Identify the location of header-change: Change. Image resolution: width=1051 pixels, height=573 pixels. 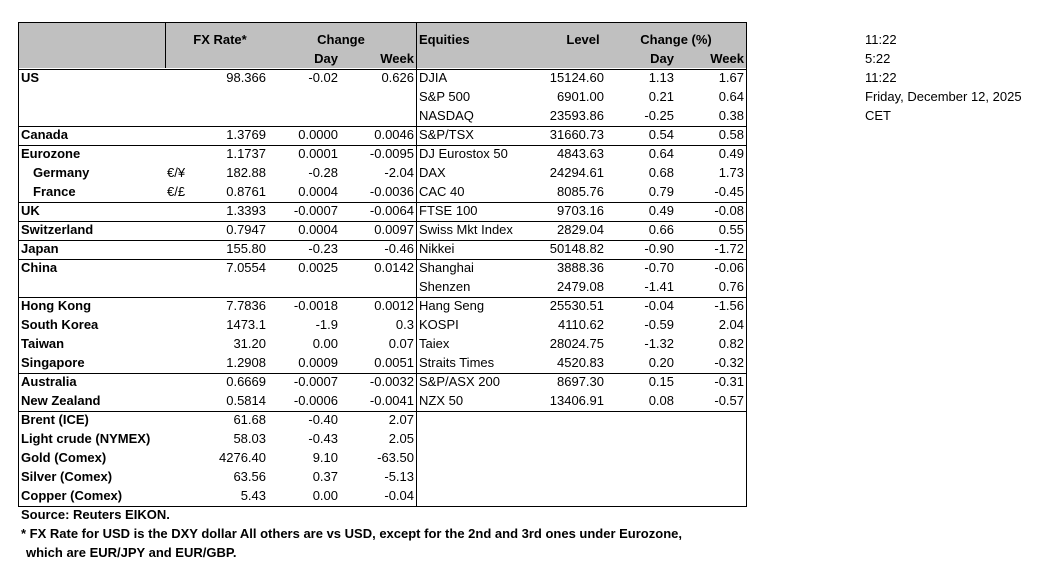
(341, 39).